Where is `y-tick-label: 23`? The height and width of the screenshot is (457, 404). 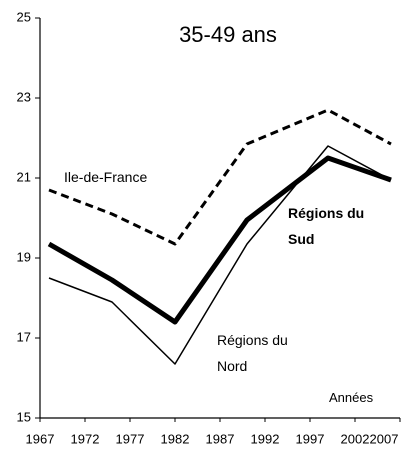
y-tick-label: 23 is located at coordinates (24, 96).